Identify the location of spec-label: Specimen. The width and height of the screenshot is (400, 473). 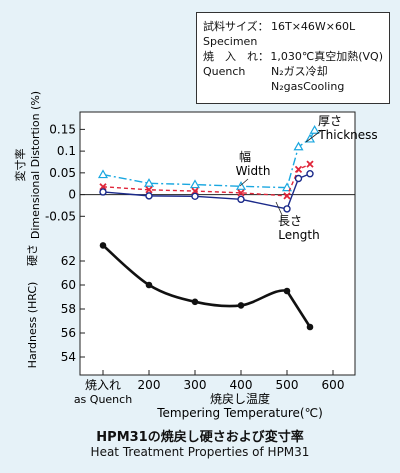
(230, 41).